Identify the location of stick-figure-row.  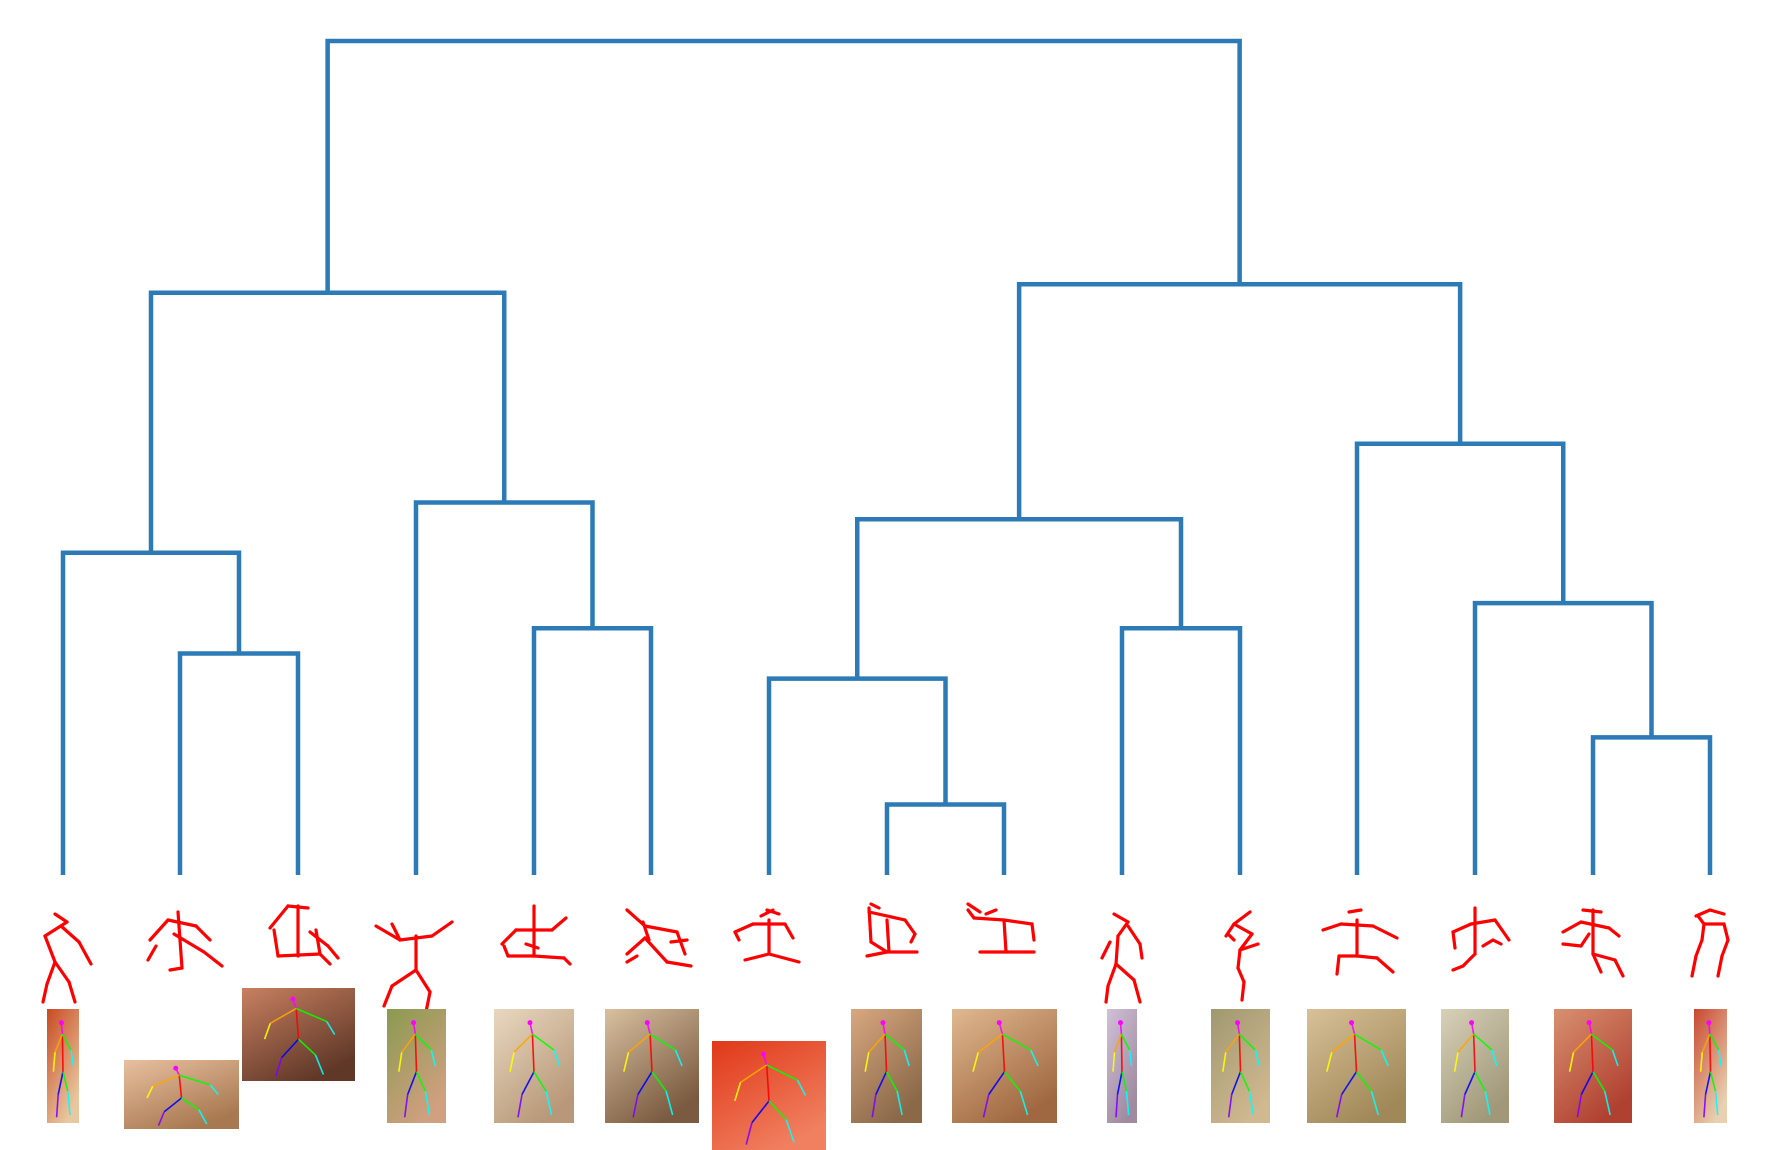
(885, 958).